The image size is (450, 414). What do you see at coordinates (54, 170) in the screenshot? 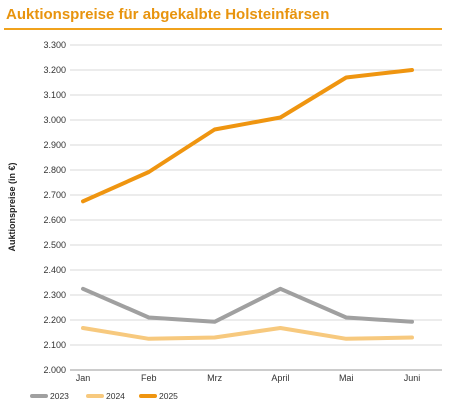
I see `y-tick-label: 2.800` at bounding box center [54, 170].